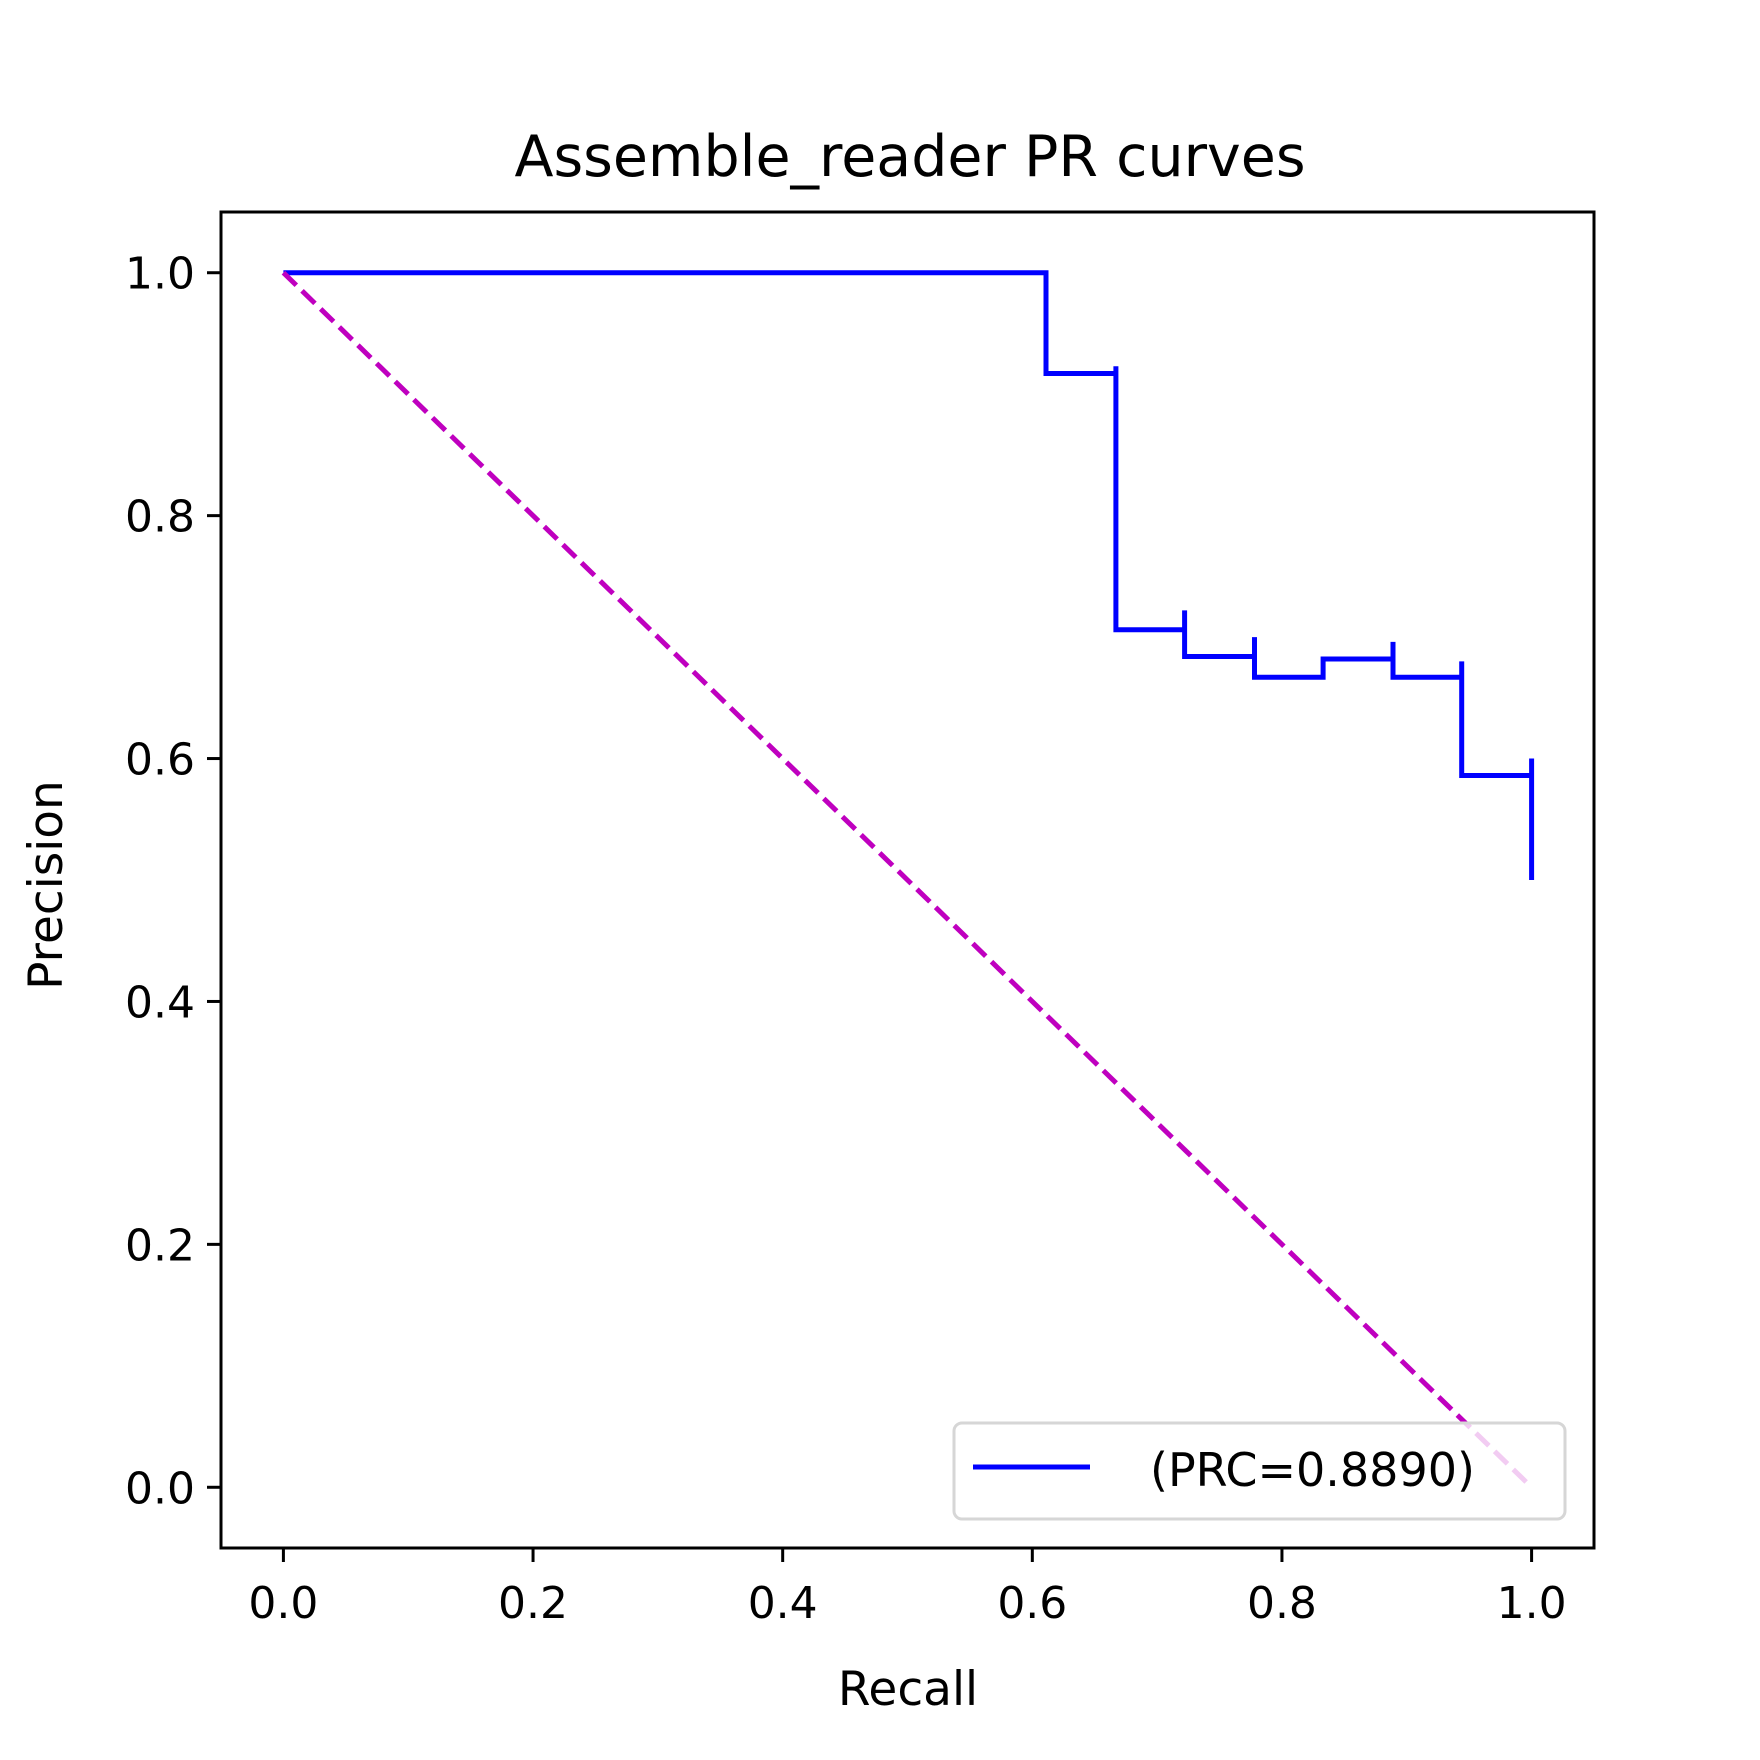  What do you see at coordinates (1282, 1603) in the screenshot?
I see `x-tick-label: 0.8` at bounding box center [1282, 1603].